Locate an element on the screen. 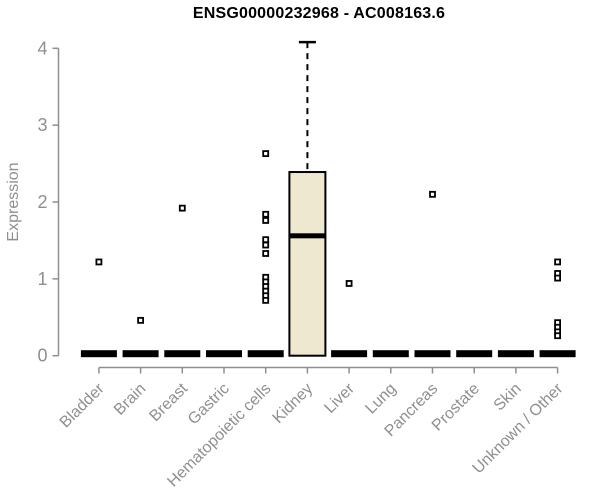  y-tick-label: 2 is located at coordinates (42, 202).